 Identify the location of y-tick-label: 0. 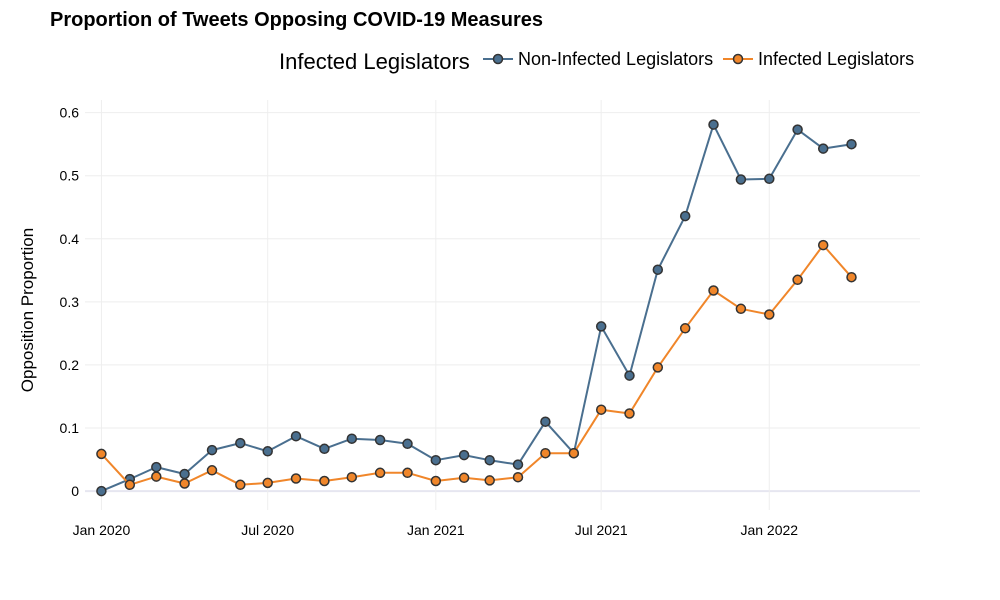
(75, 491).